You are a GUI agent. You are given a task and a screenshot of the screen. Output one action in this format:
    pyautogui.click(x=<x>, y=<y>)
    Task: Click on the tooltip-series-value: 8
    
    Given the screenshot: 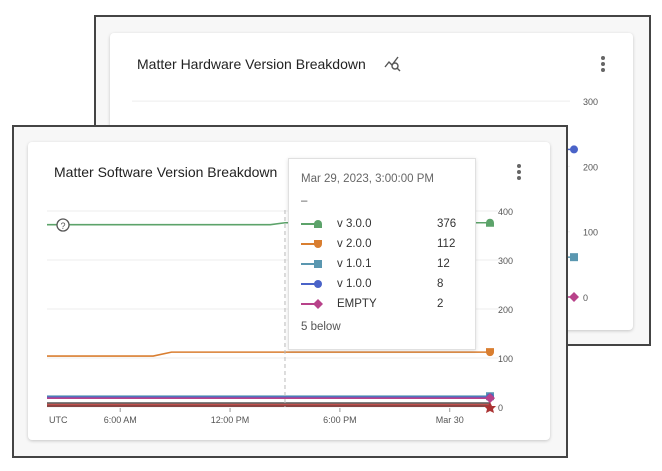 What is the action you would take?
    pyautogui.click(x=440, y=284)
    